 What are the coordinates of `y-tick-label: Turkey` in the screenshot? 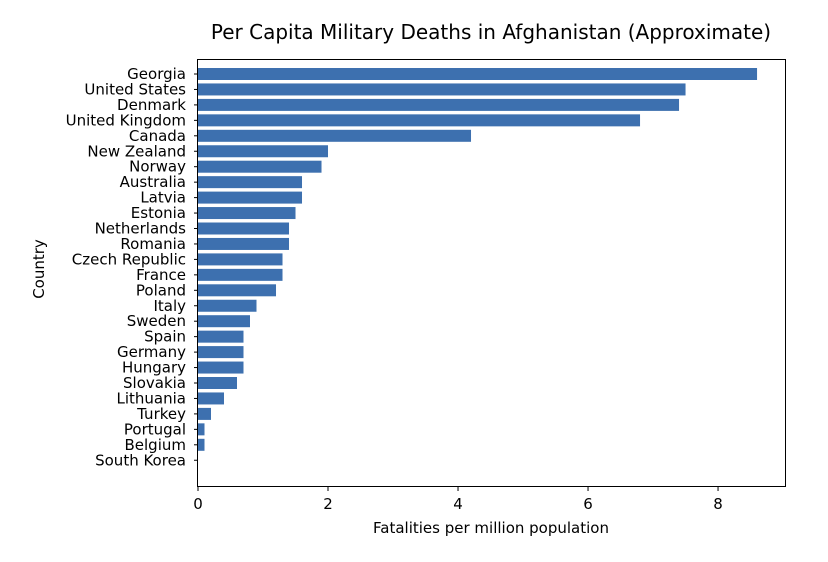 It's located at (161, 414).